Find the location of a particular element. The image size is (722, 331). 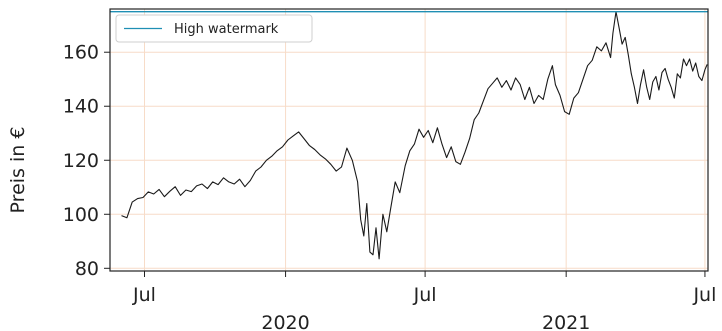

x-tick-year-label: 2020 is located at coordinates (285, 321).